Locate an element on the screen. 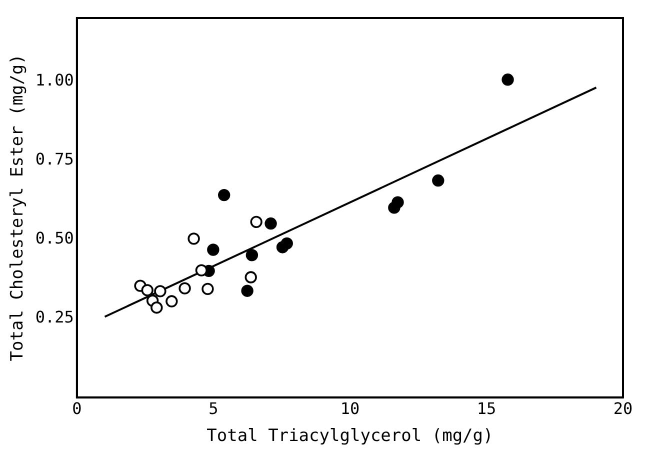 Image resolution: width=645 pixels, height=453 pixels. x-tick-label: 20 is located at coordinates (623, 408).